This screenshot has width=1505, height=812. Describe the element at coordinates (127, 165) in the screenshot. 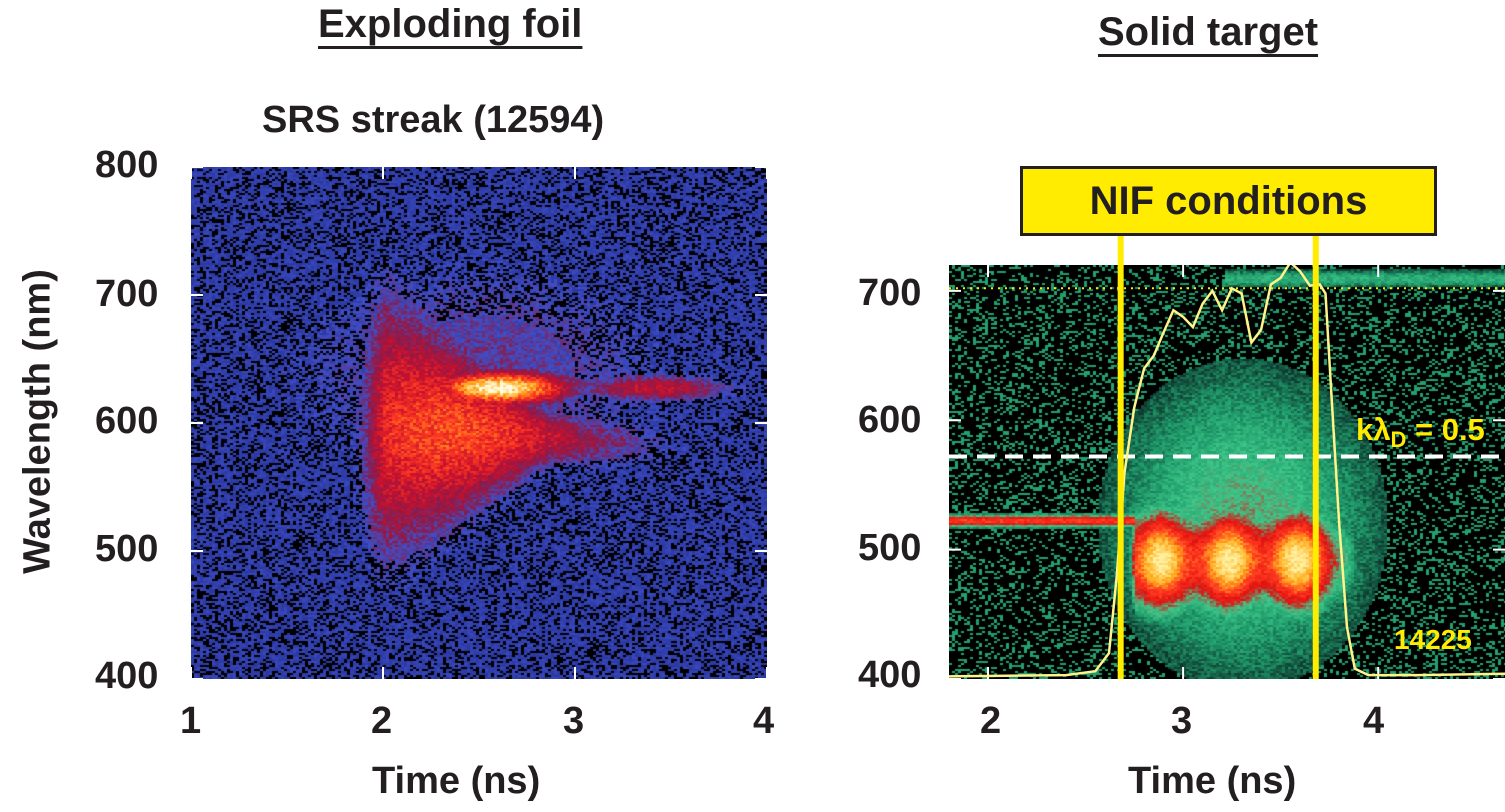

I see `left-ytick-800: 800` at that location.